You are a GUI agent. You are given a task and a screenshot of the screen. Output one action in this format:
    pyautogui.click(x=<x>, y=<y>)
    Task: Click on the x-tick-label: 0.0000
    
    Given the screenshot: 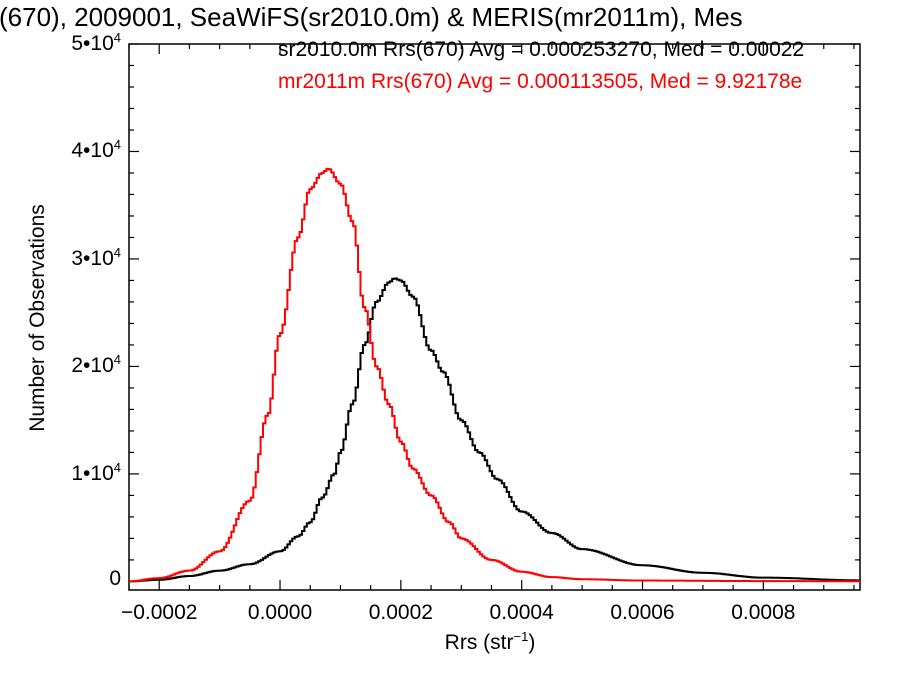 What is the action you would take?
    pyautogui.click(x=280, y=612)
    